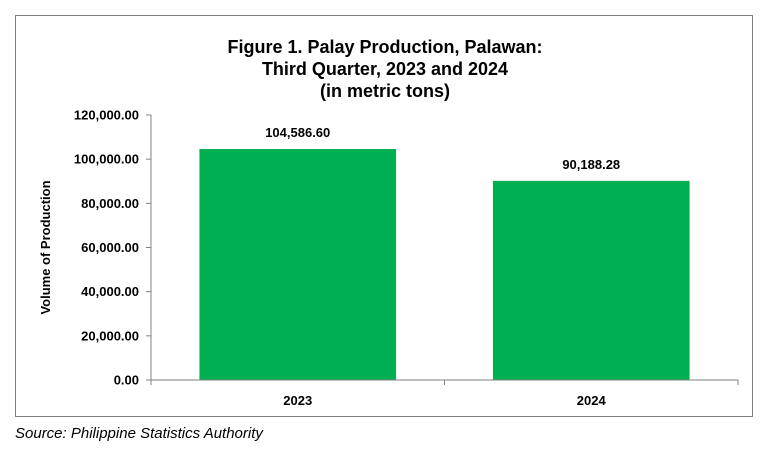 The height and width of the screenshot is (454, 771). Describe the element at coordinates (106, 159) in the screenshot. I see `y-tick-label: 100,000.00` at that location.